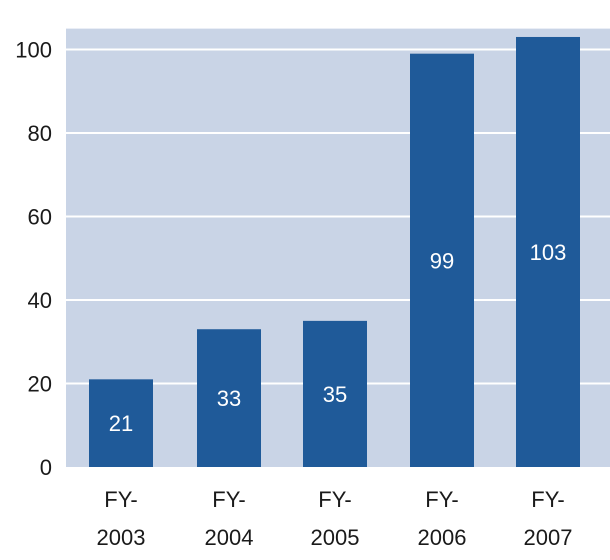 The width and height of the screenshot is (610, 560). I want to click on x-tick-label: 2005, so click(335, 537).